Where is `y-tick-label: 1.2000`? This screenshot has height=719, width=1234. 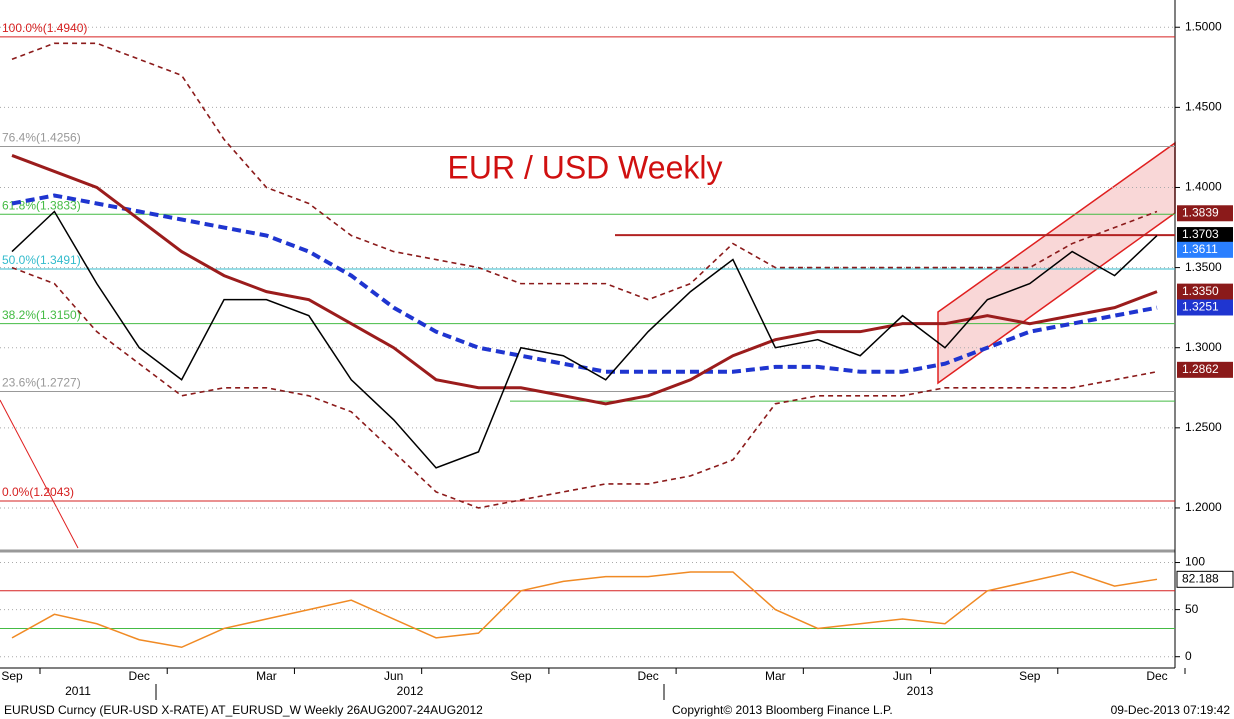
y-tick-label: 1.2000 is located at coordinates (1203, 507).